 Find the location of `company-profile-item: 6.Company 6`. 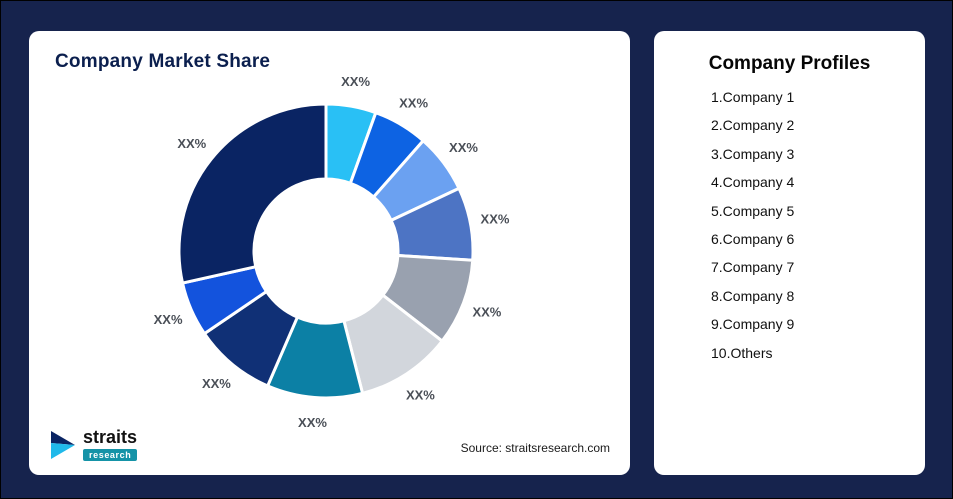

company-profile-item: 6.Company 6 is located at coordinates (753, 239).